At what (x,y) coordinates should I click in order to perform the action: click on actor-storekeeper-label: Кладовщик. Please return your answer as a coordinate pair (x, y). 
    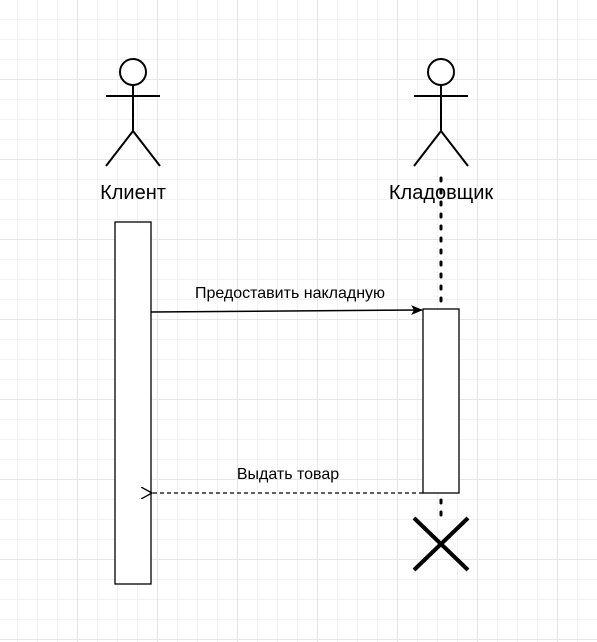
    Looking at the image, I should click on (441, 193).